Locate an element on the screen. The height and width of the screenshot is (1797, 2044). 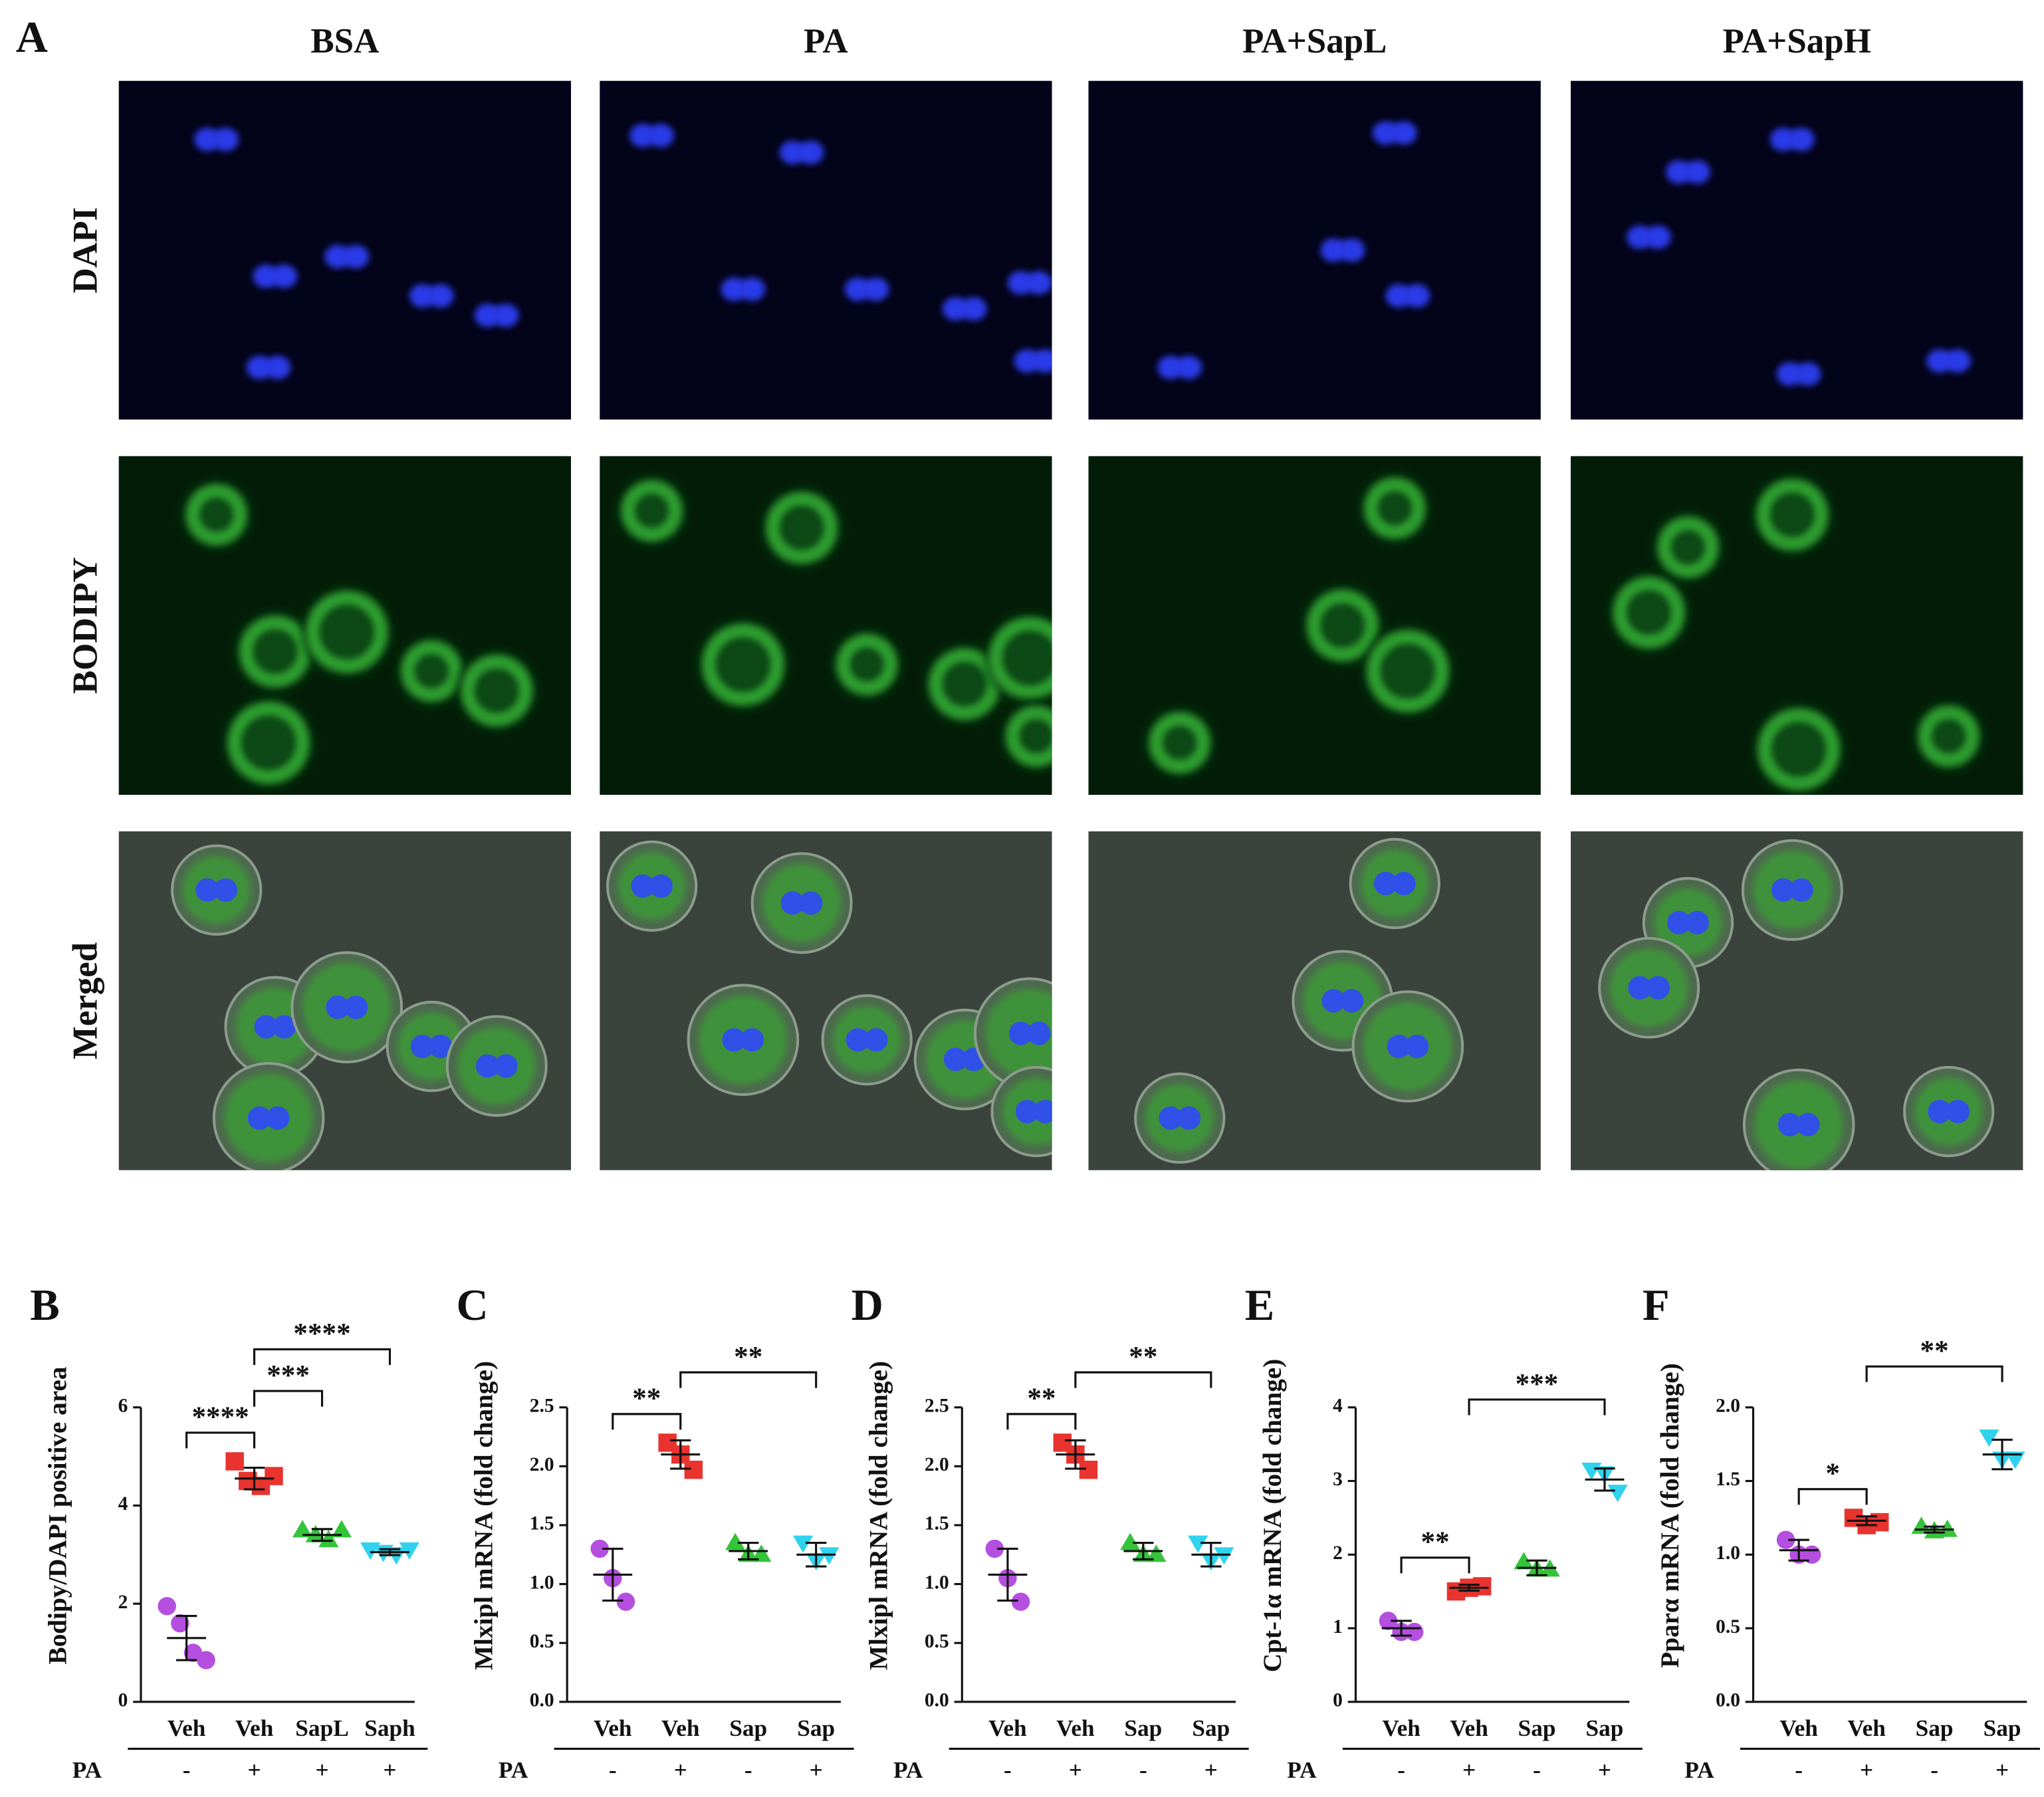
y-axis-label: Mlxipl mRNA (fold change) is located at coordinates (879, 1516).